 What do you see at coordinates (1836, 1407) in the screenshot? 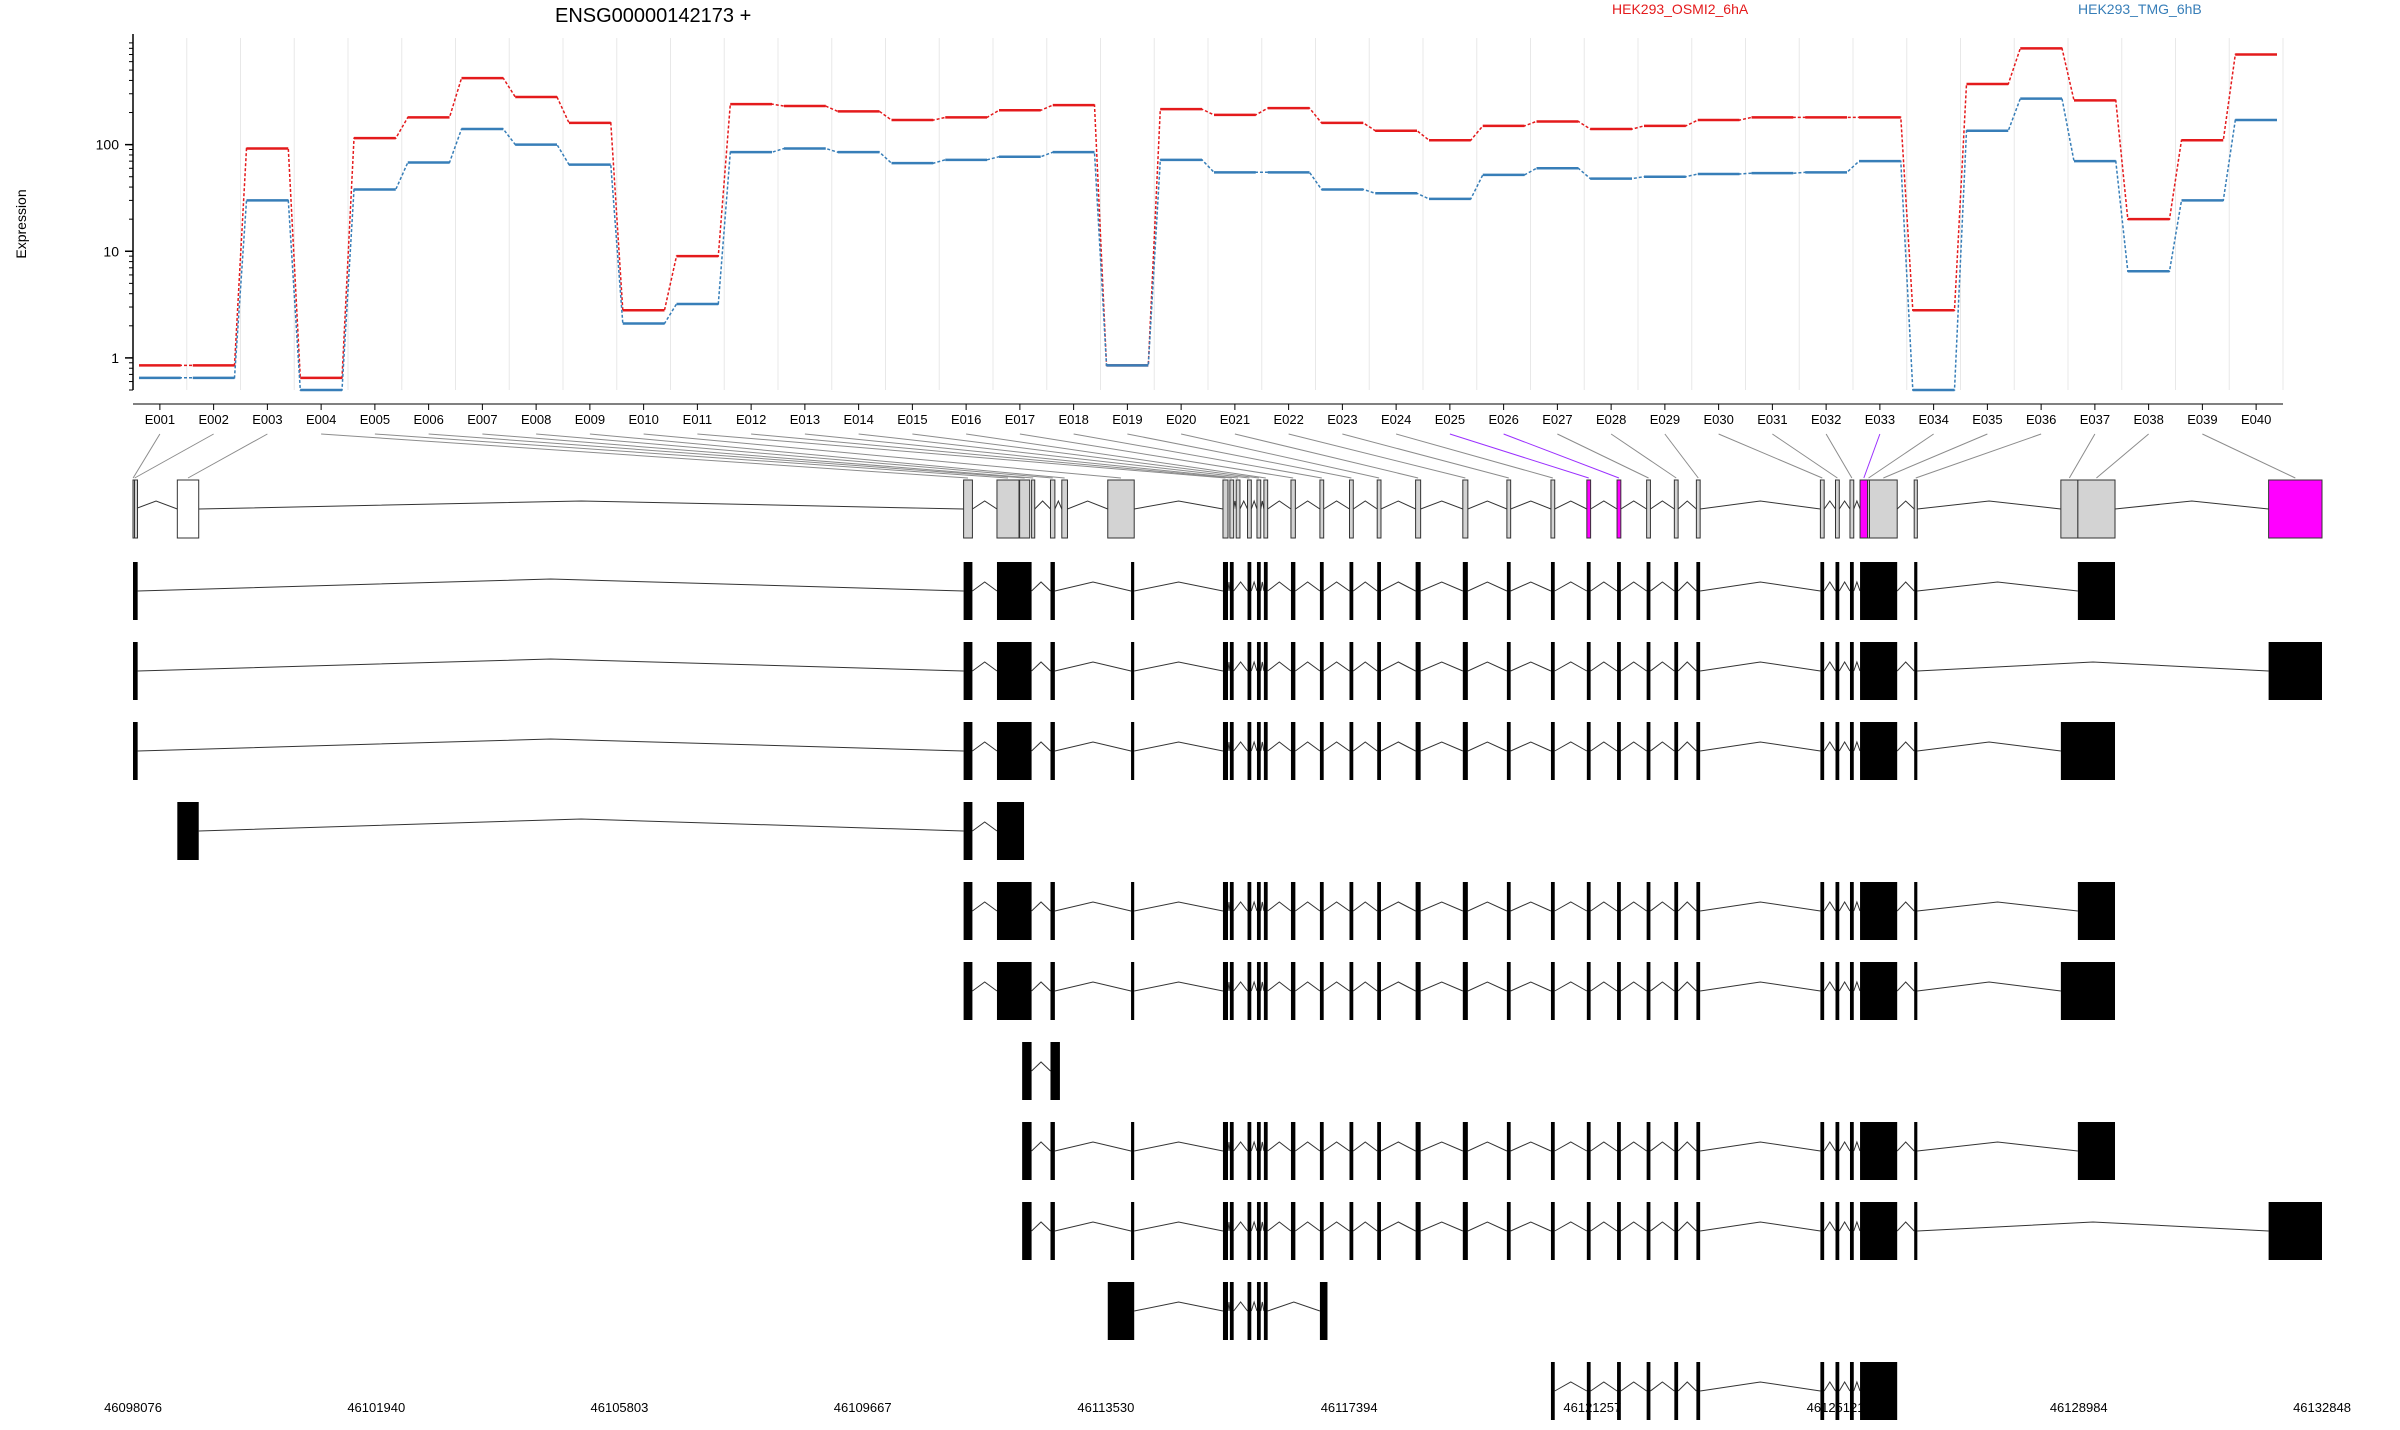
I see `genomic-tick-label: 46125121` at bounding box center [1836, 1407].